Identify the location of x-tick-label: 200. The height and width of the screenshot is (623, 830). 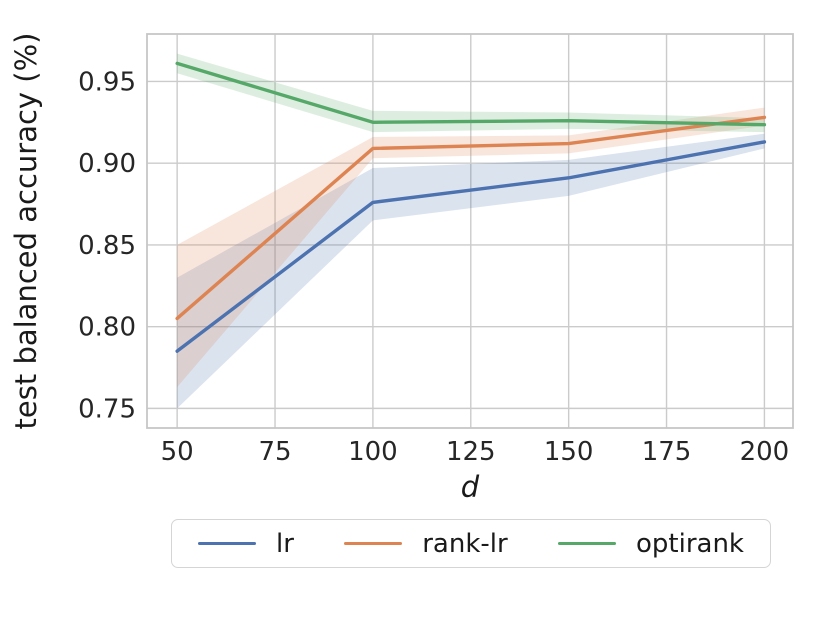
(765, 452).